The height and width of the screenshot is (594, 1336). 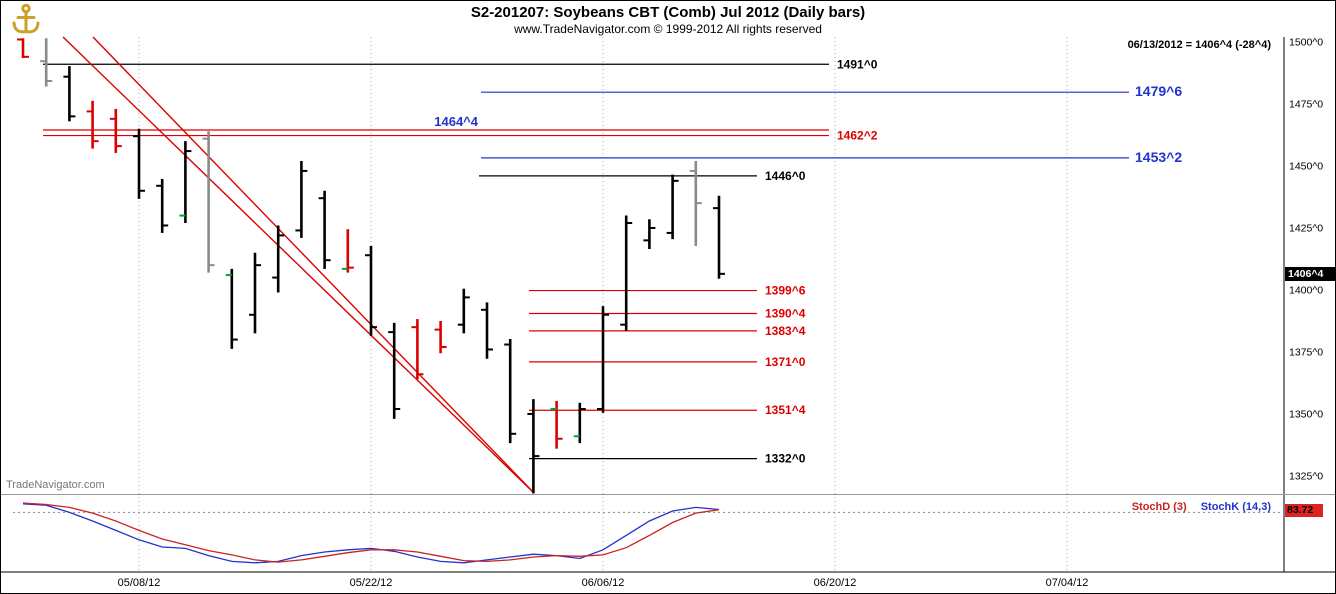 What do you see at coordinates (371, 583) in the screenshot?
I see `date-axis-label: 05/22/12` at bounding box center [371, 583].